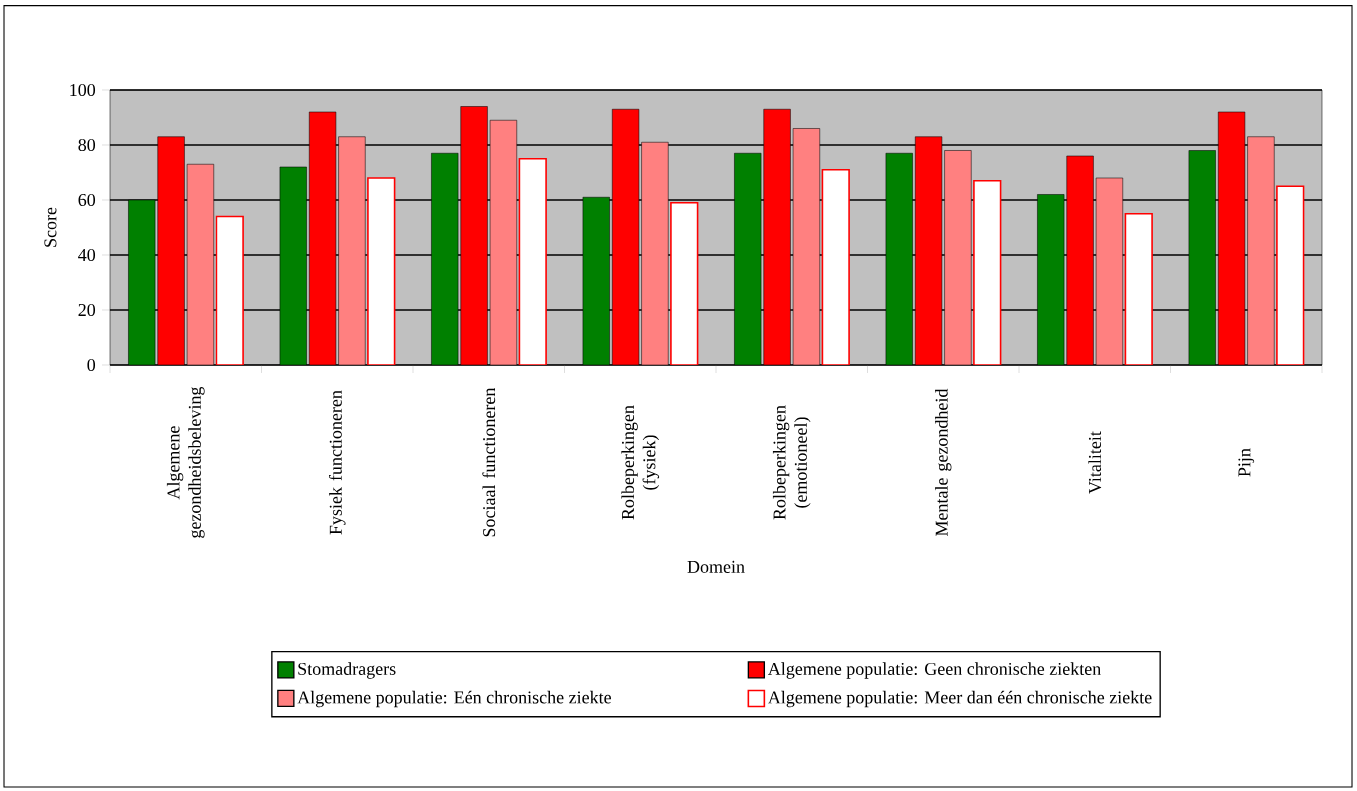 This screenshot has width=1357, height=791. What do you see at coordinates (91, 365) in the screenshot?
I see `y-tick-label: 0` at bounding box center [91, 365].